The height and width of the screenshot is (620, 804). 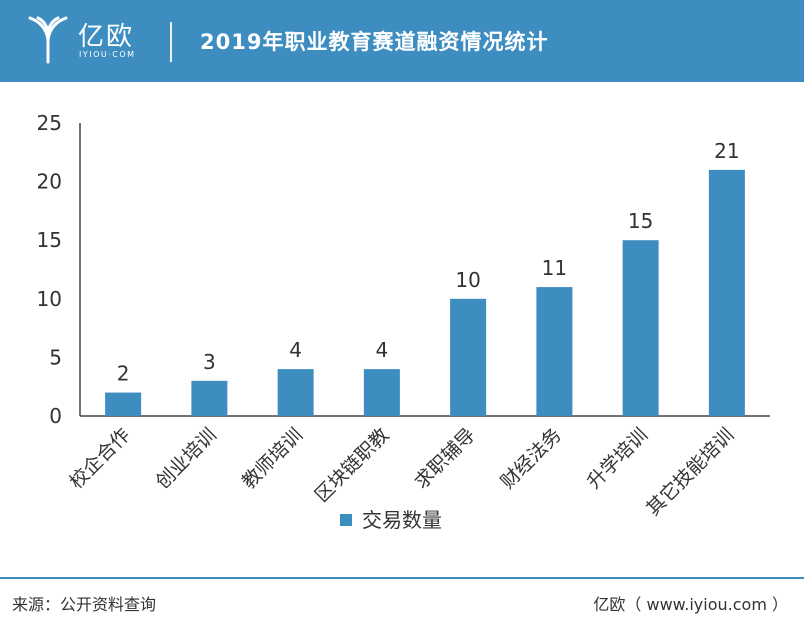 I want to click on x-tick-label: 其它技能培训, so click(x=690, y=472).